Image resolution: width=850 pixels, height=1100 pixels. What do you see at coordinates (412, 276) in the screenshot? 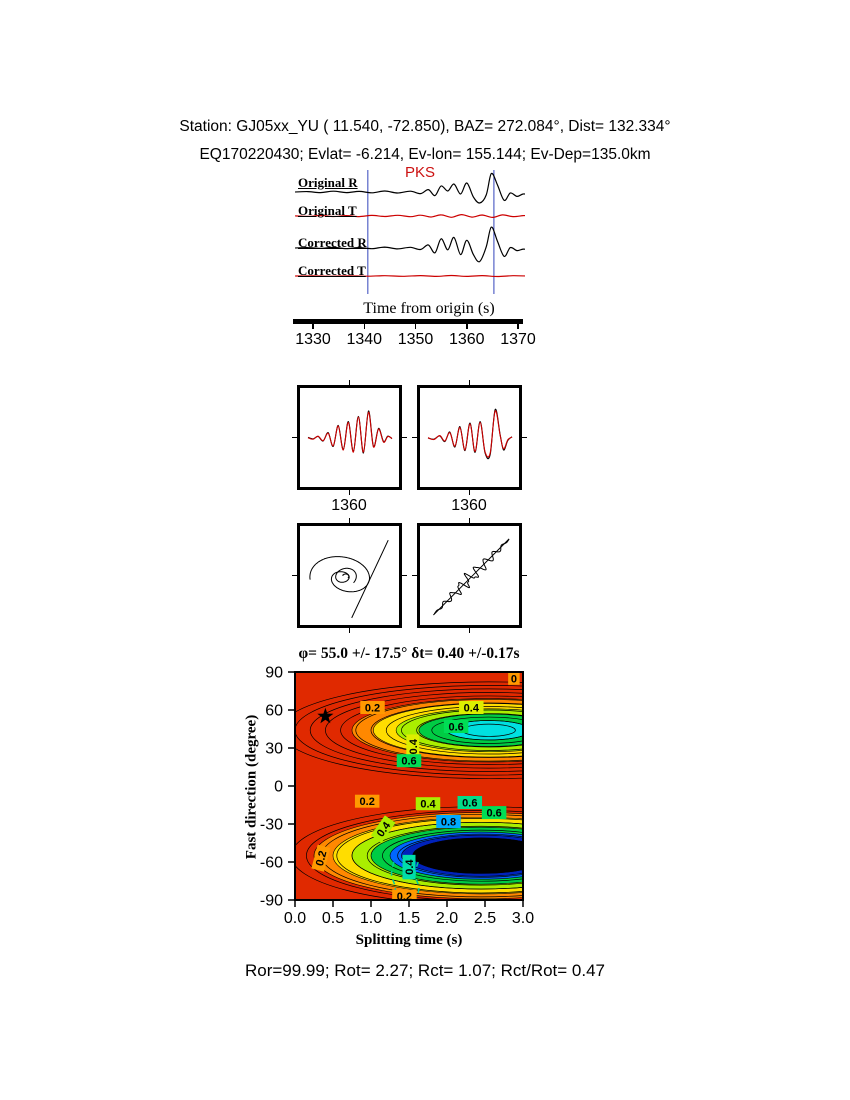
I see `trace-corrected-t` at bounding box center [412, 276].